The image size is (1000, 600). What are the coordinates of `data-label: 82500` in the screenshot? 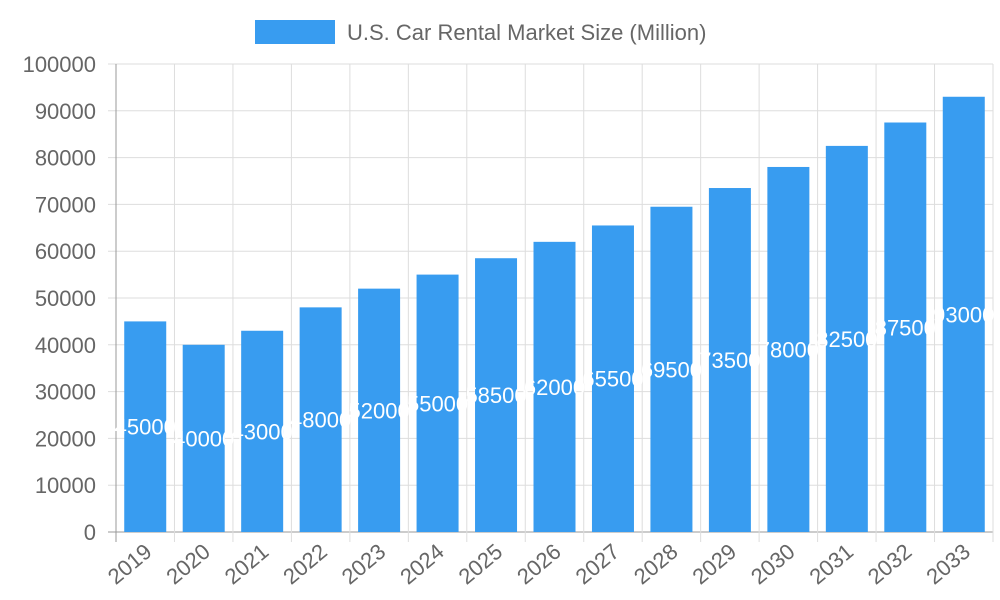 It's located at (846, 339).